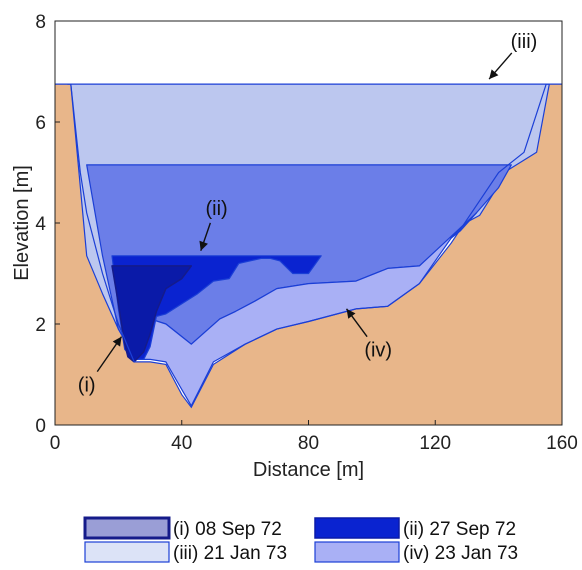 The height and width of the screenshot is (570, 582). What do you see at coordinates (459, 529) in the screenshot?
I see `legend-label-ii: (ii) 27 Sep 72` at bounding box center [459, 529].